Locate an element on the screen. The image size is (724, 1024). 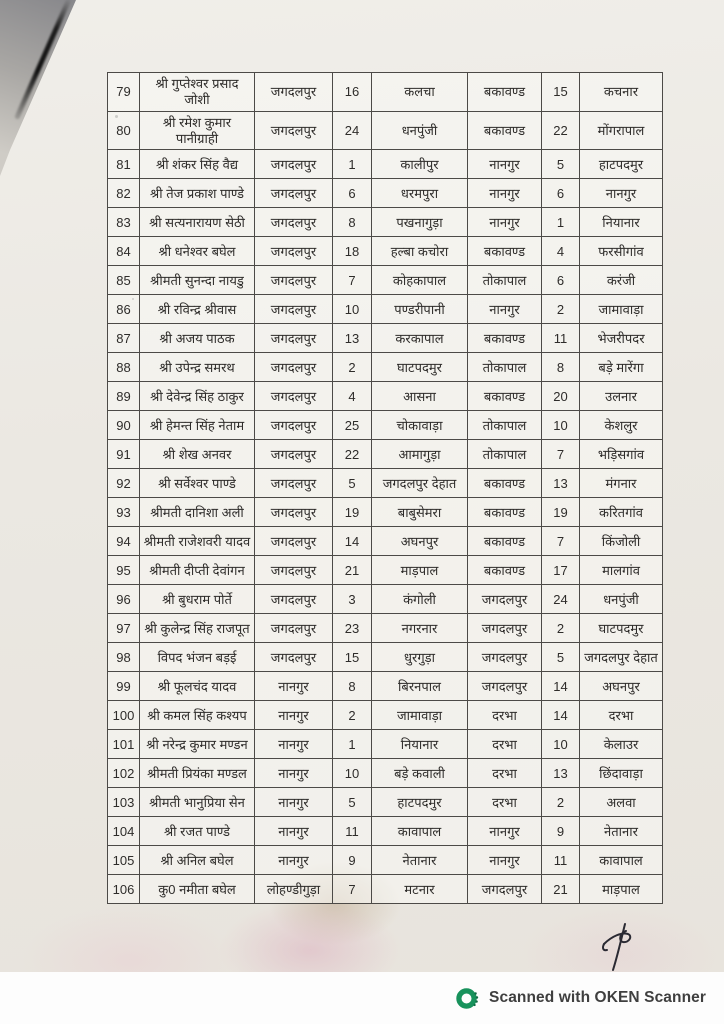
cell-sl: 83 is located at coordinates (123, 222).